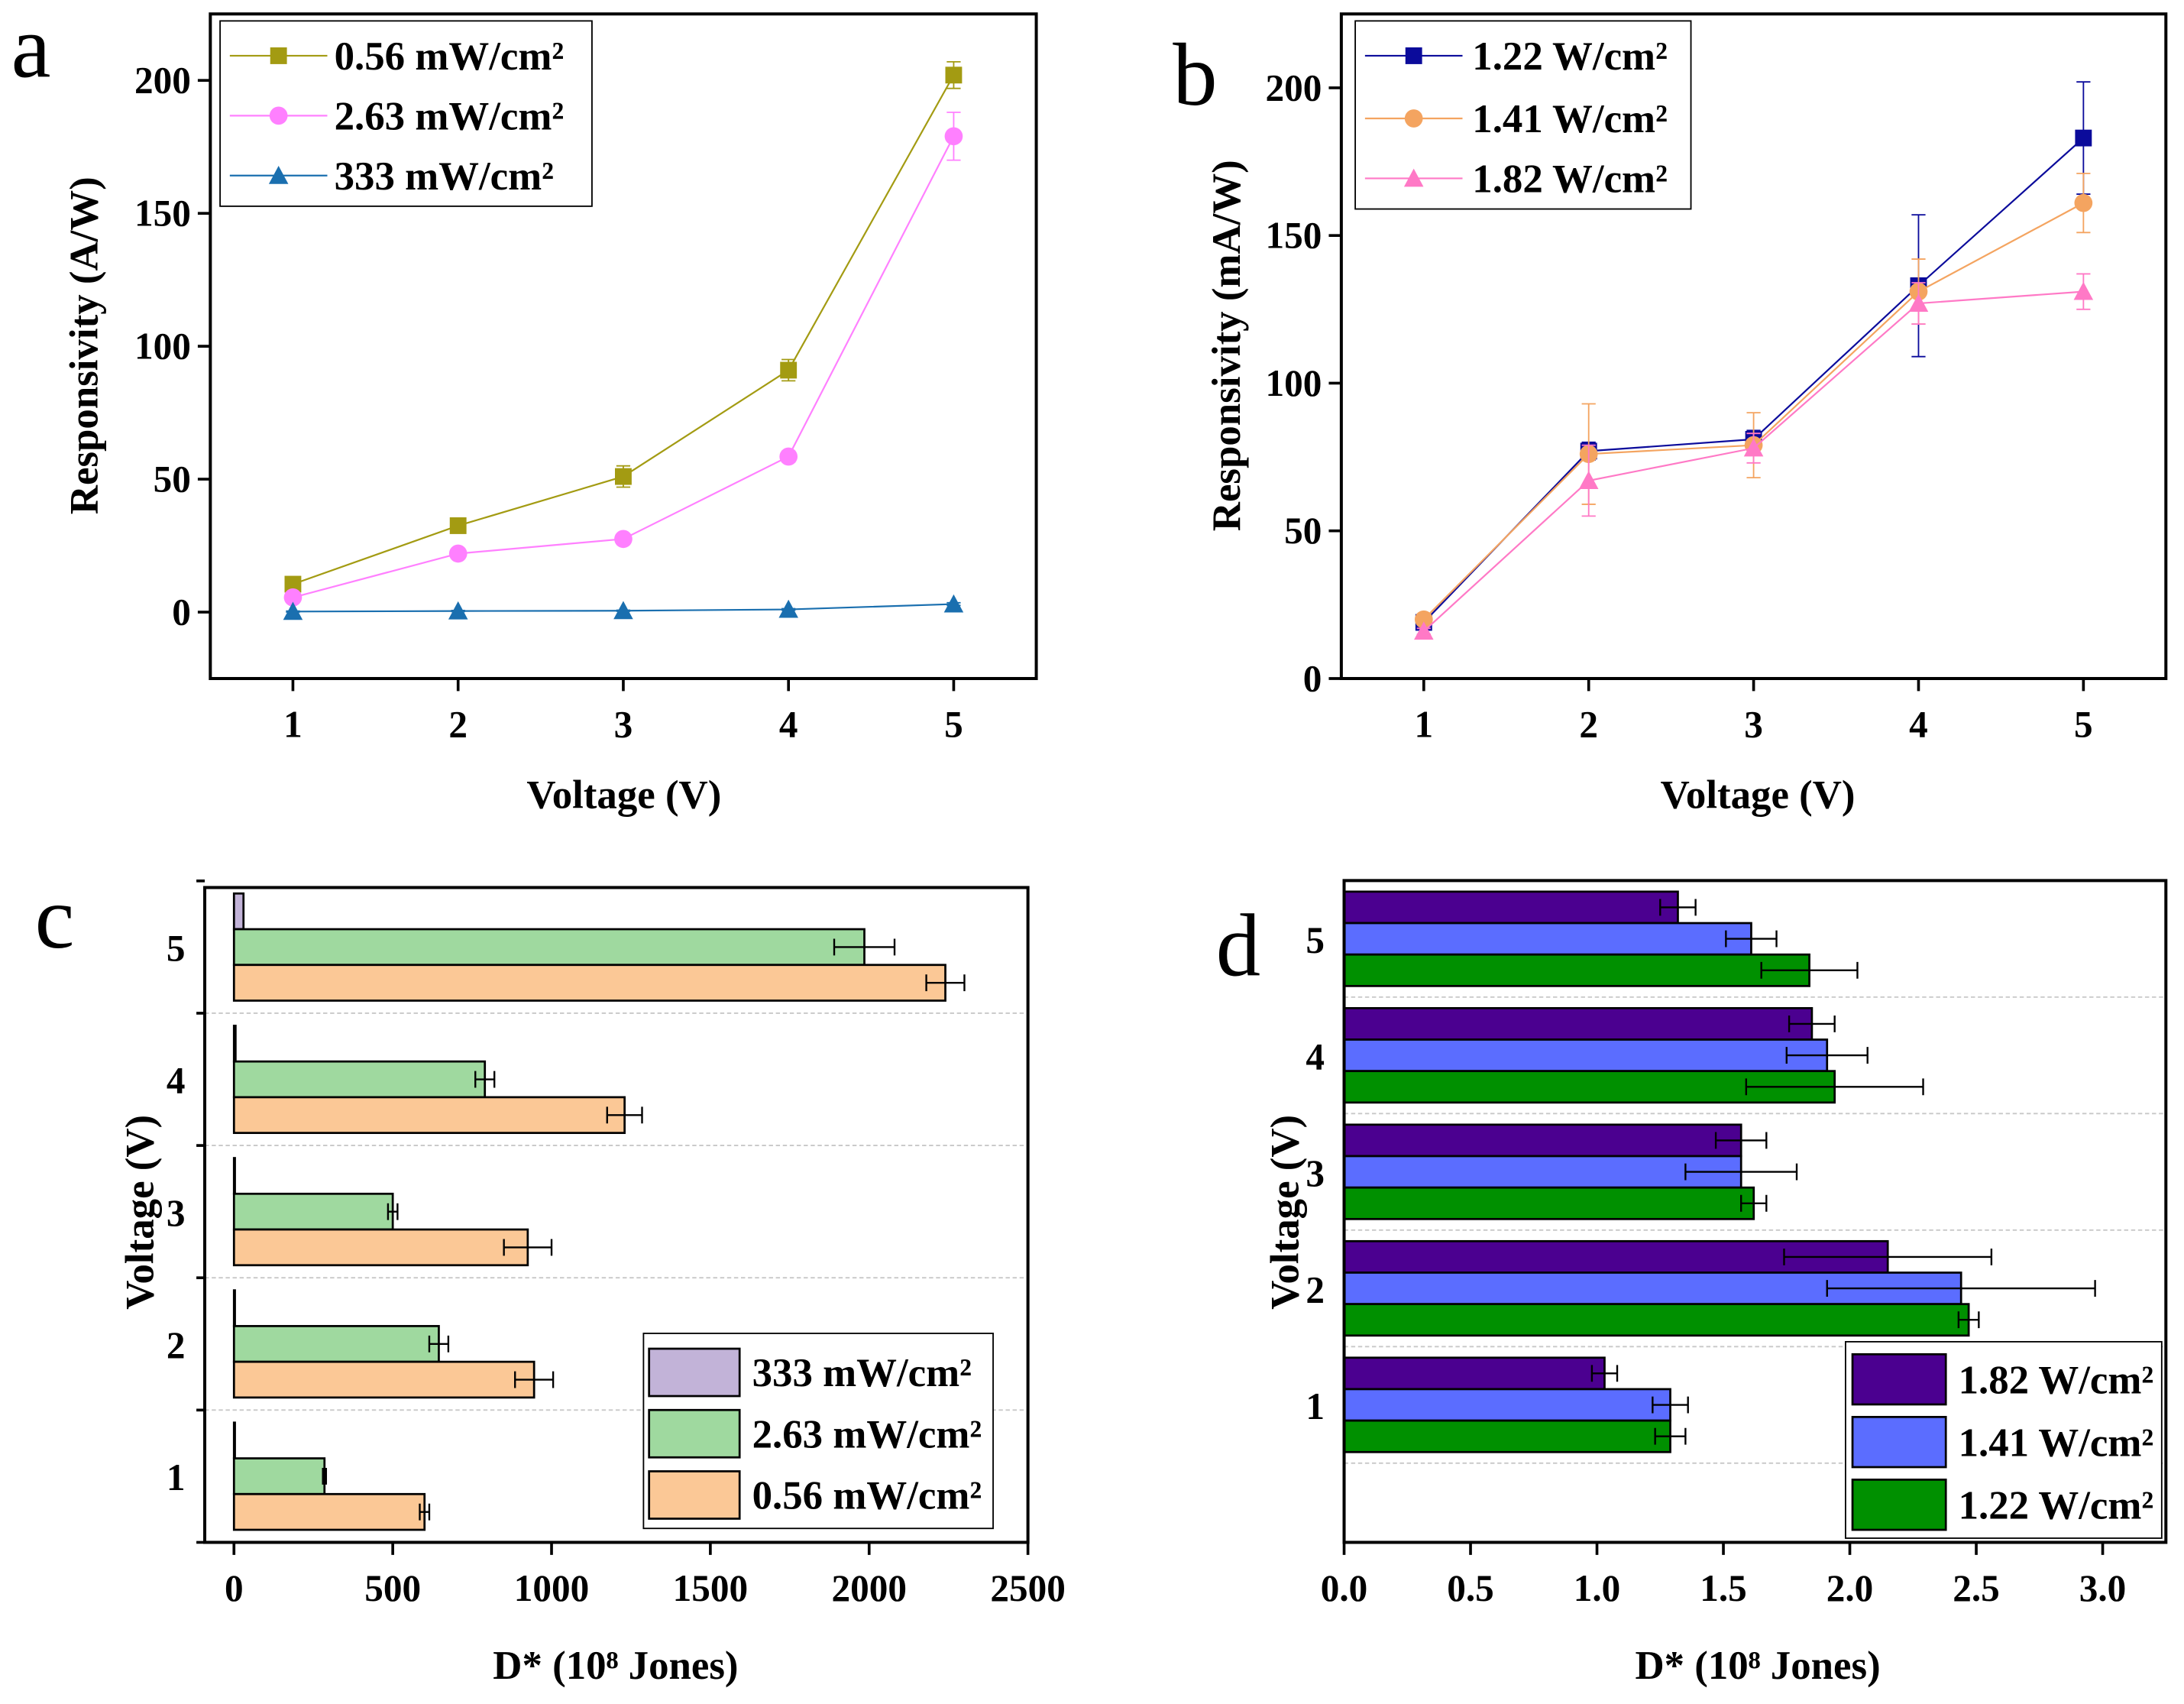 Image resolution: width=2184 pixels, height=1704 pixels. Describe the element at coordinates (1570, 180) in the screenshot. I see `legend-label: 1.82 W/cm²` at that location.